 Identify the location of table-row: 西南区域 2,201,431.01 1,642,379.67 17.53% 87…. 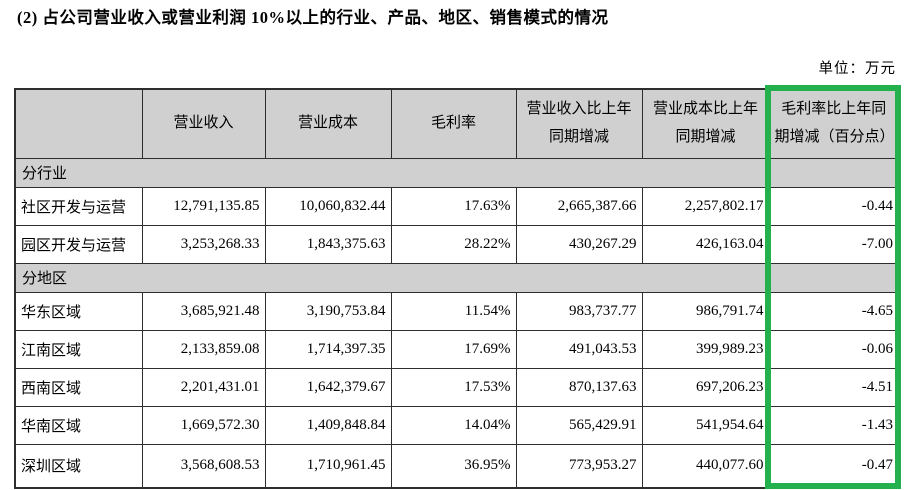
(457, 387).